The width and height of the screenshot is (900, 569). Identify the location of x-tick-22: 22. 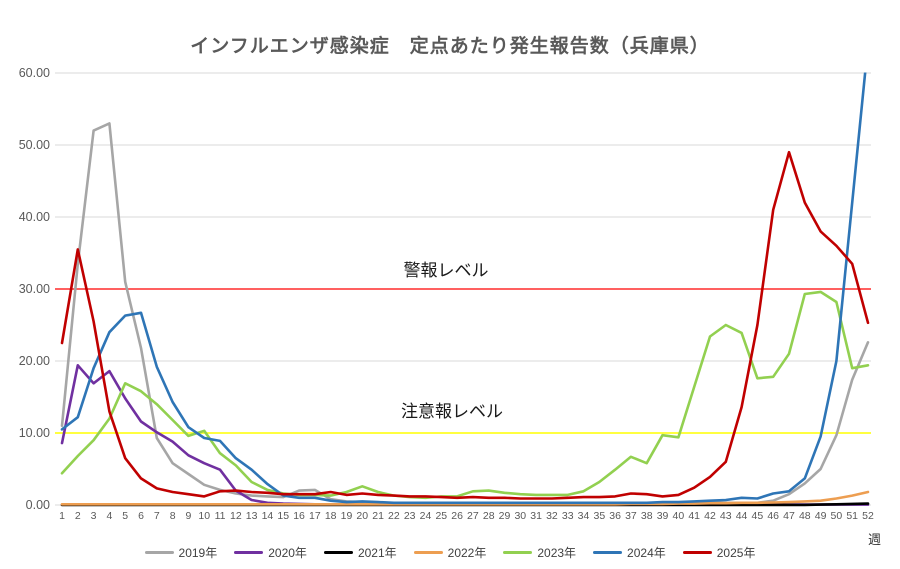
(394, 516).